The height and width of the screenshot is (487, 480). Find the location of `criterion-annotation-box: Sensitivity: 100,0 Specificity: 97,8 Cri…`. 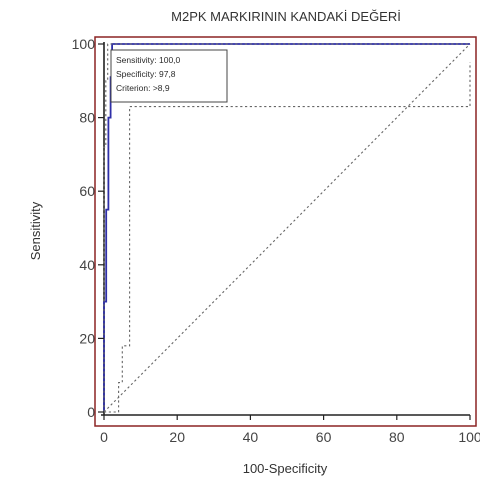

criterion-annotation-box: Sensitivity: 100,0 Specificity: 97,8 Cri… is located at coordinates (169, 76).